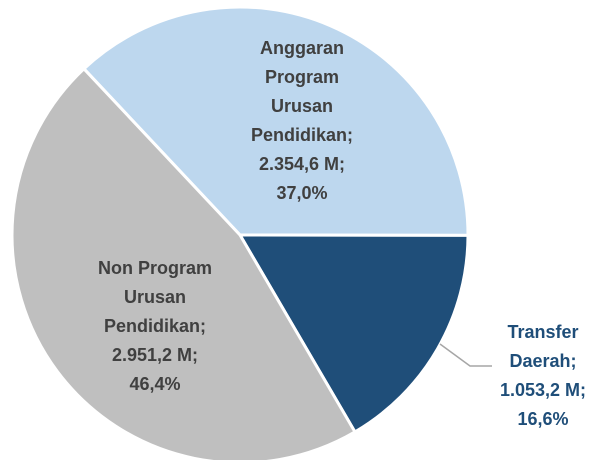  I want to click on value-label: 1.053,2 M;, so click(543, 390).